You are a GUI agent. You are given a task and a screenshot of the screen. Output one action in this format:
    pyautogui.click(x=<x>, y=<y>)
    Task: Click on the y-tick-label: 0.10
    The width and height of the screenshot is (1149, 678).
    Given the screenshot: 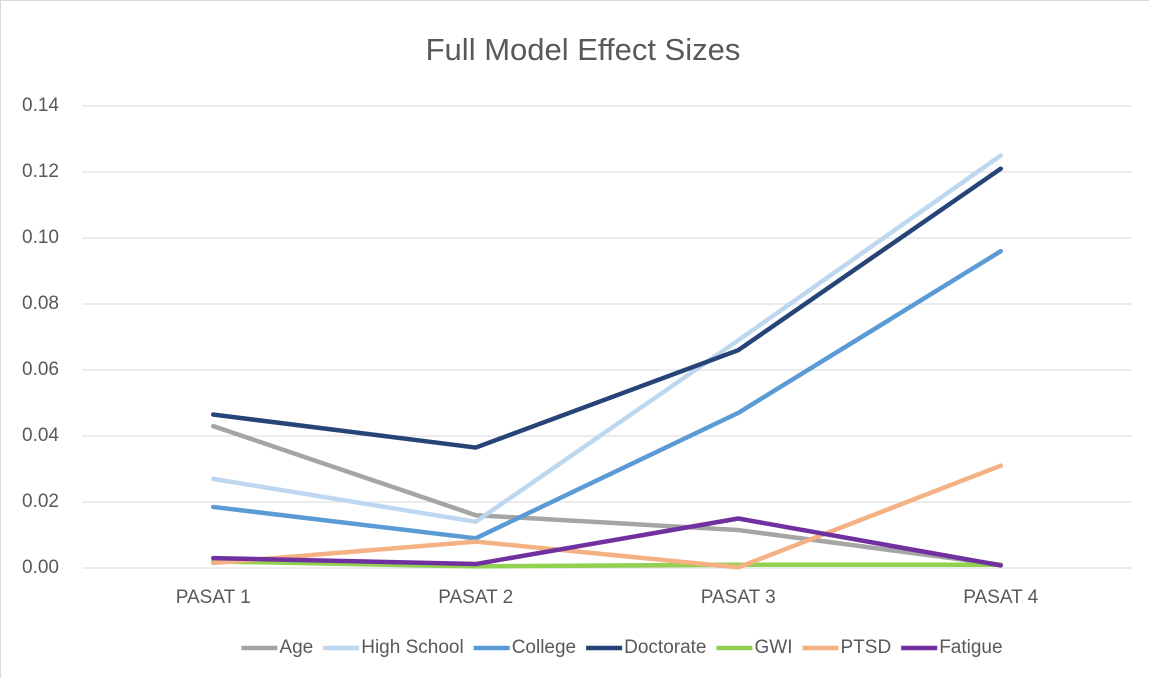 What is the action you would take?
    pyautogui.click(x=40, y=237)
    